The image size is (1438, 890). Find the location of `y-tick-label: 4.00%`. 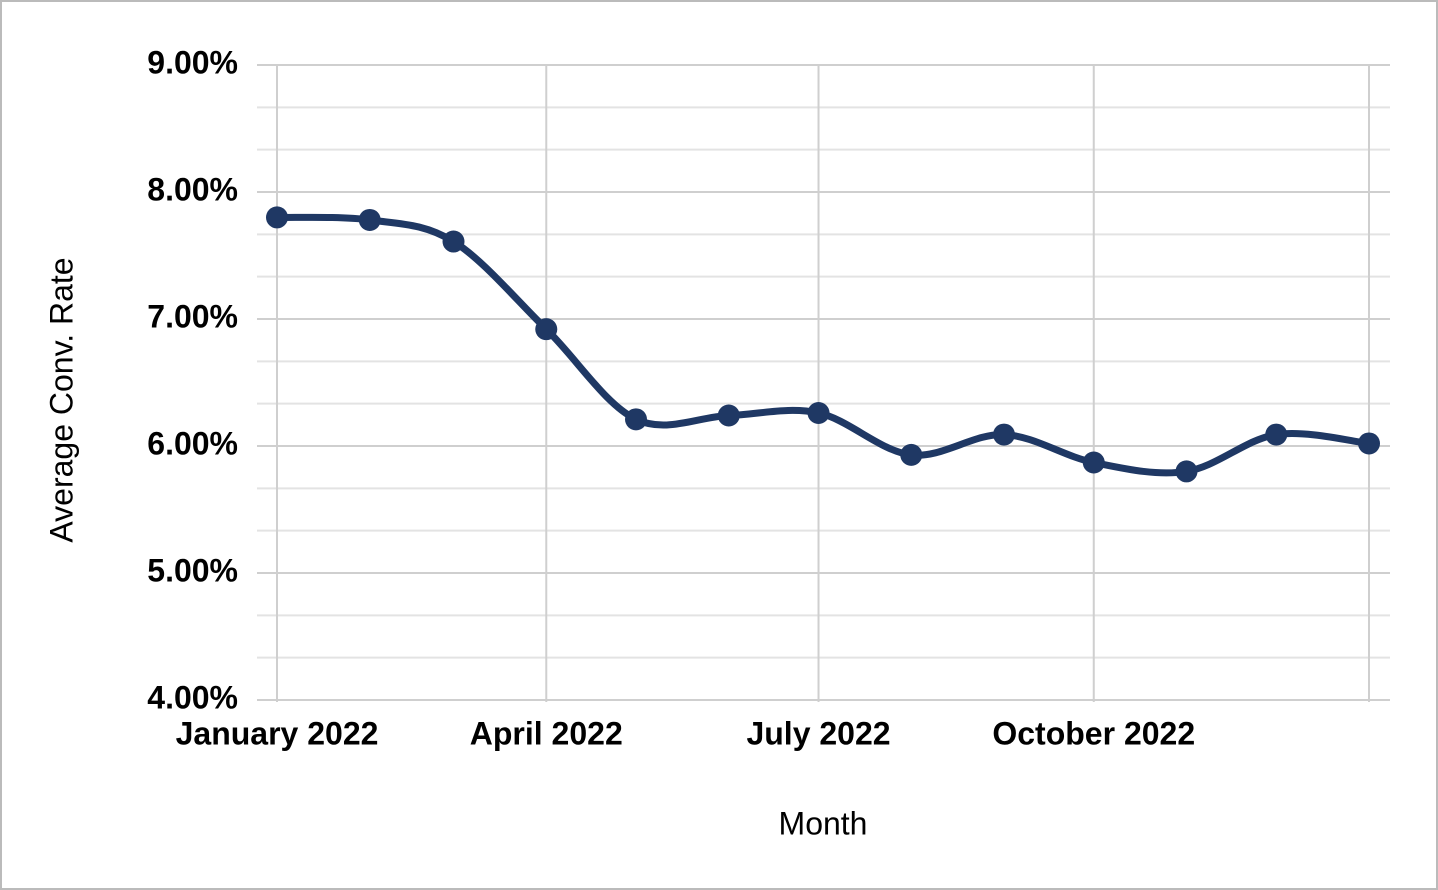

y-tick-label: 4.00% is located at coordinates (192, 697).